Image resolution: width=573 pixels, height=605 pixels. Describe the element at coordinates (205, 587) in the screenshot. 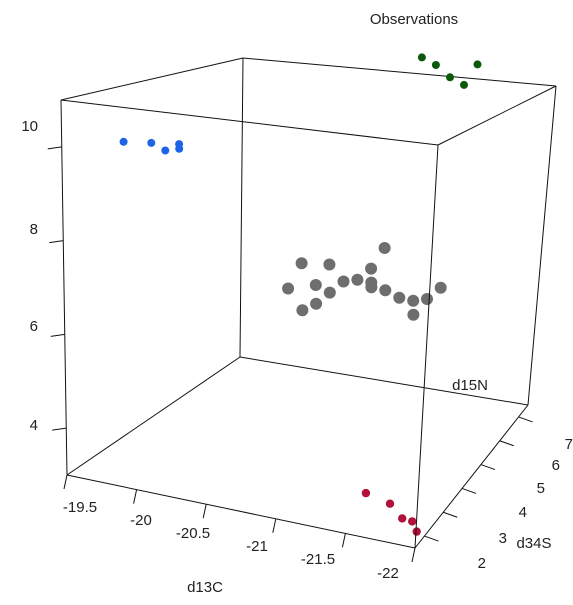

I see `x-axis-label: d13C` at that location.